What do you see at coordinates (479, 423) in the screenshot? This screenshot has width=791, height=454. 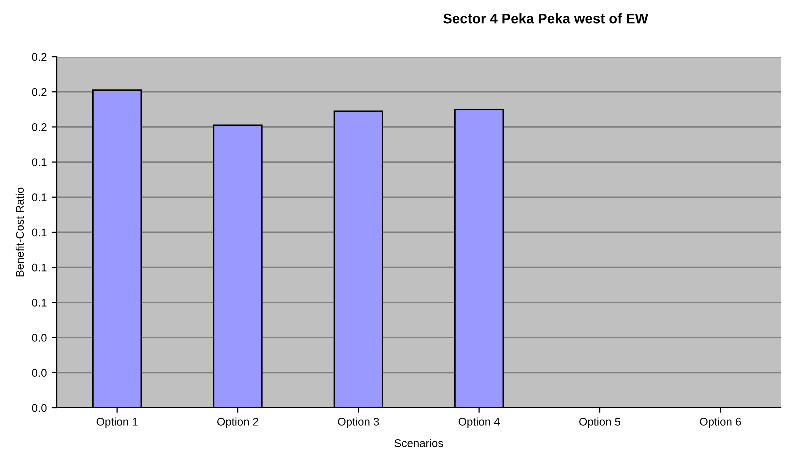 I see `x-tick-label: Option 4` at bounding box center [479, 423].